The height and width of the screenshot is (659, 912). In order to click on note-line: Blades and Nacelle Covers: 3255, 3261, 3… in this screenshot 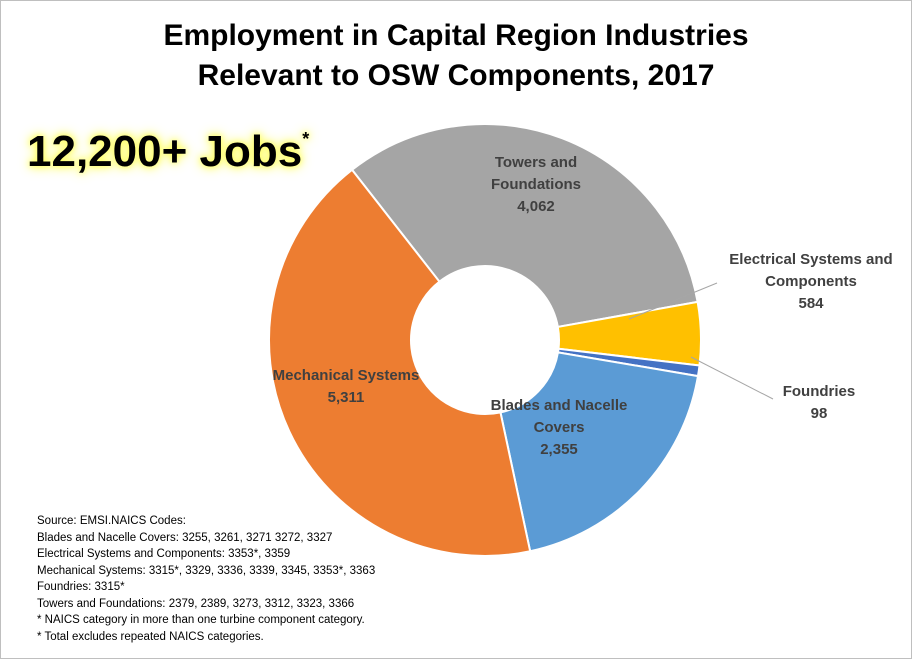, I will do `click(185, 537)`.